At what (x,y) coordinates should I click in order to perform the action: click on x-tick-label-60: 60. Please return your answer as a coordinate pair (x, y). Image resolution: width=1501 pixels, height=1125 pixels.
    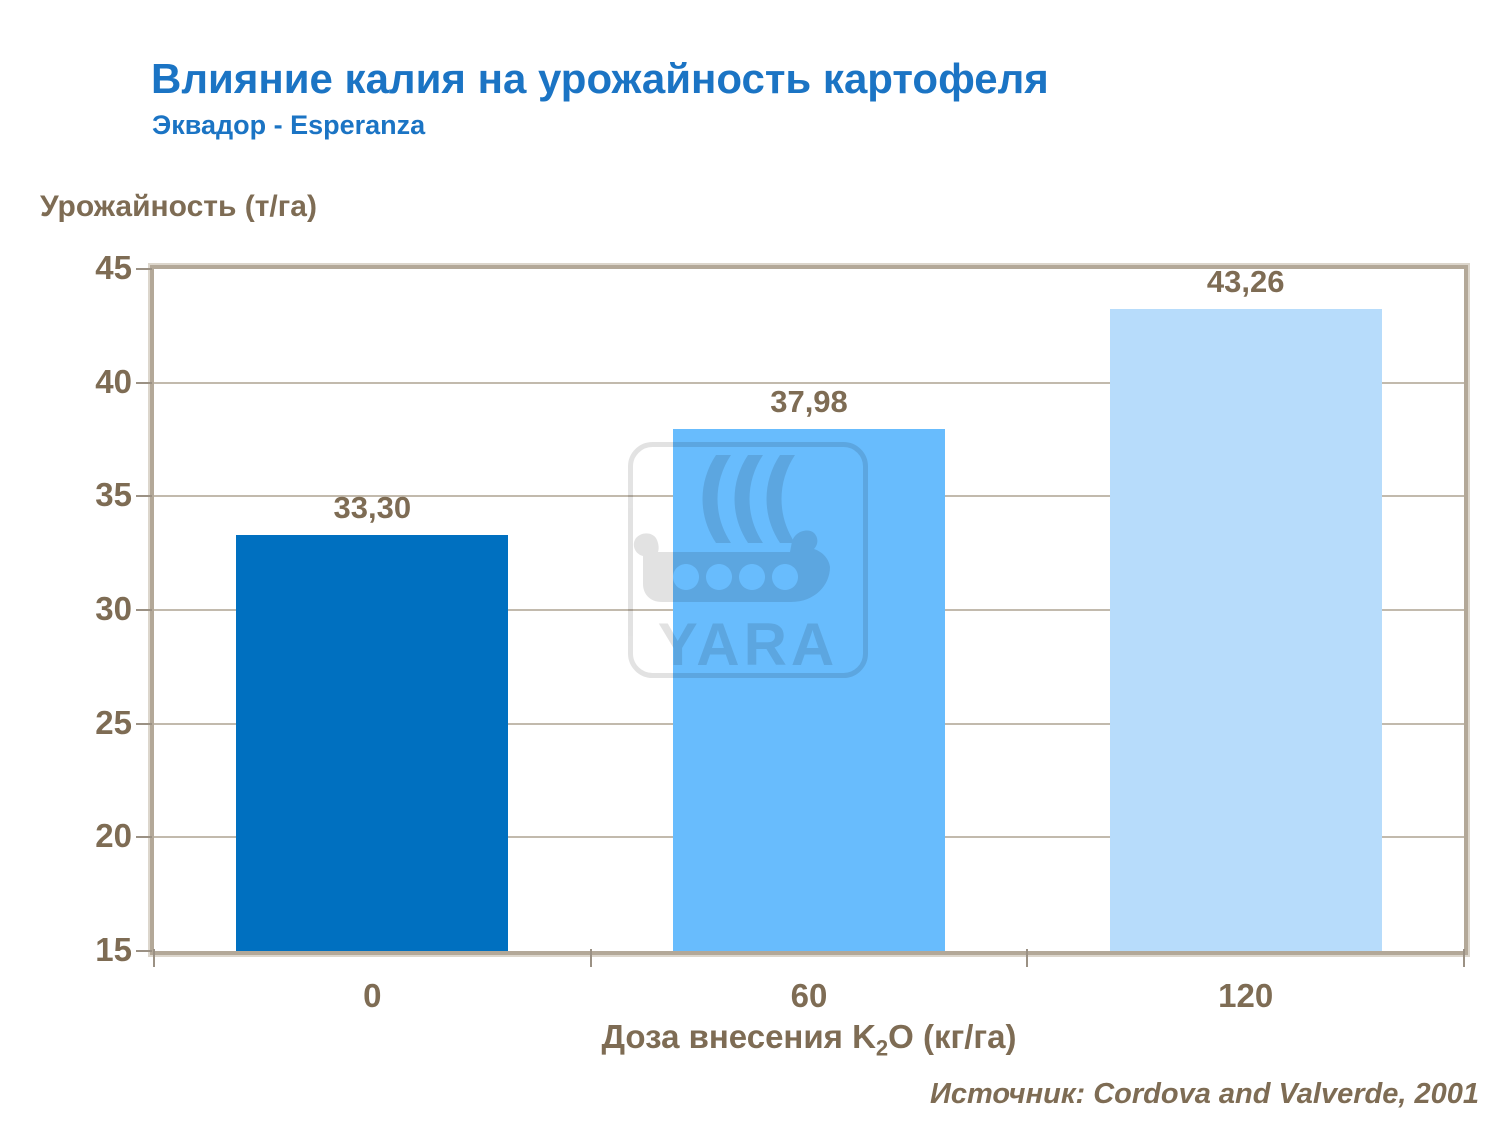
    Looking at the image, I should click on (809, 995).